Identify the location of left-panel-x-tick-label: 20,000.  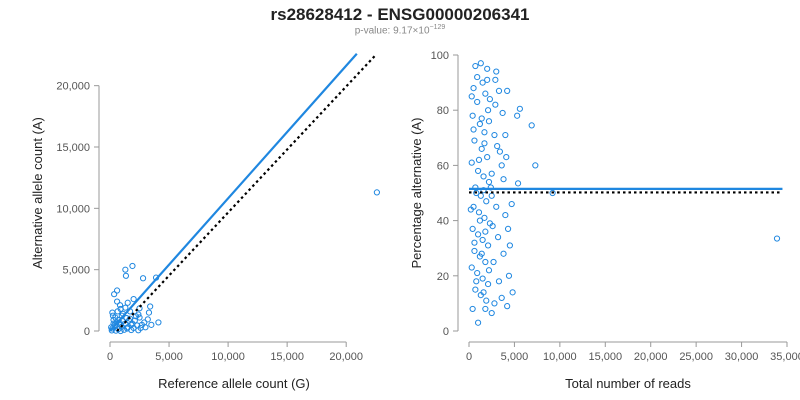
(346, 357).